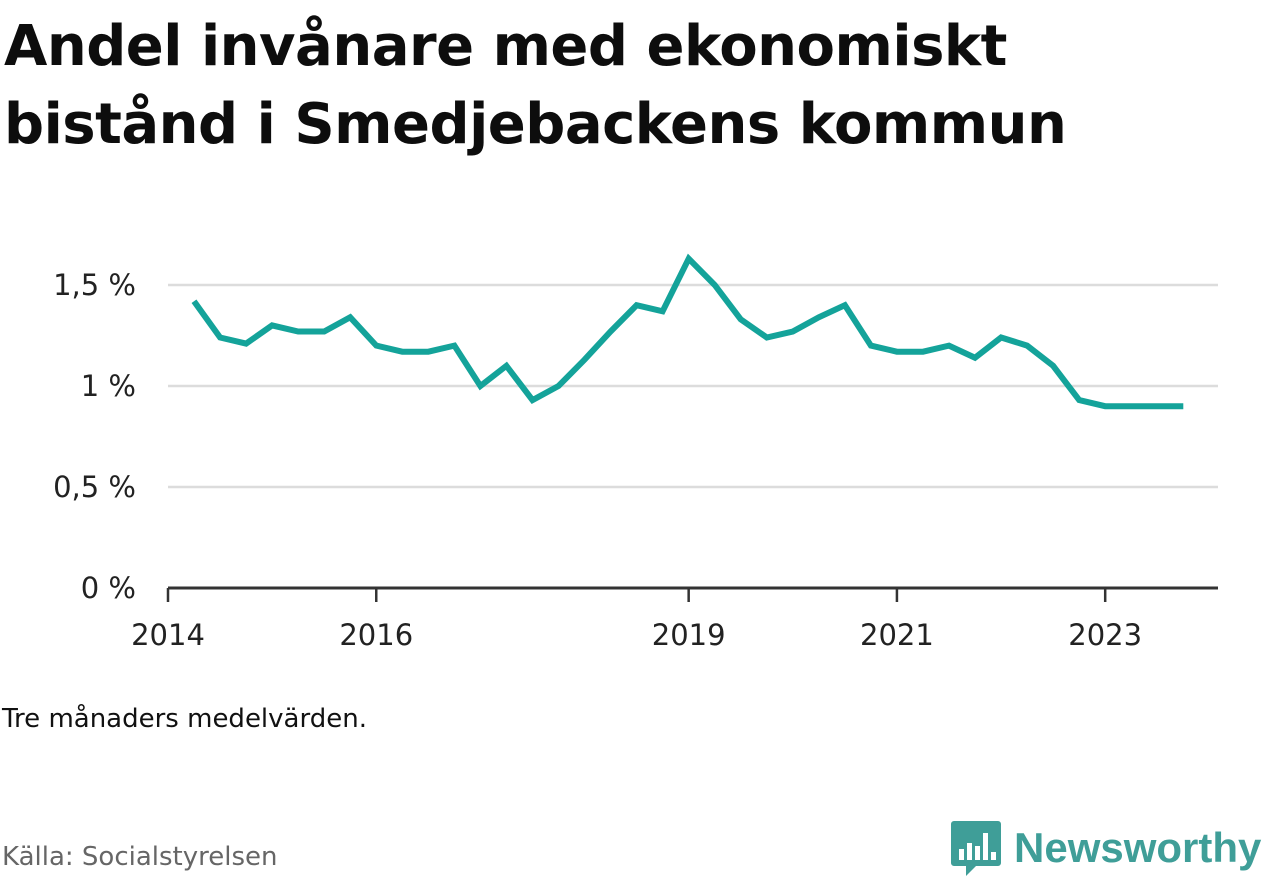  What do you see at coordinates (1138, 847) in the screenshot?
I see `brand-name: Newsworthy` at bounding box center [1138, 847].